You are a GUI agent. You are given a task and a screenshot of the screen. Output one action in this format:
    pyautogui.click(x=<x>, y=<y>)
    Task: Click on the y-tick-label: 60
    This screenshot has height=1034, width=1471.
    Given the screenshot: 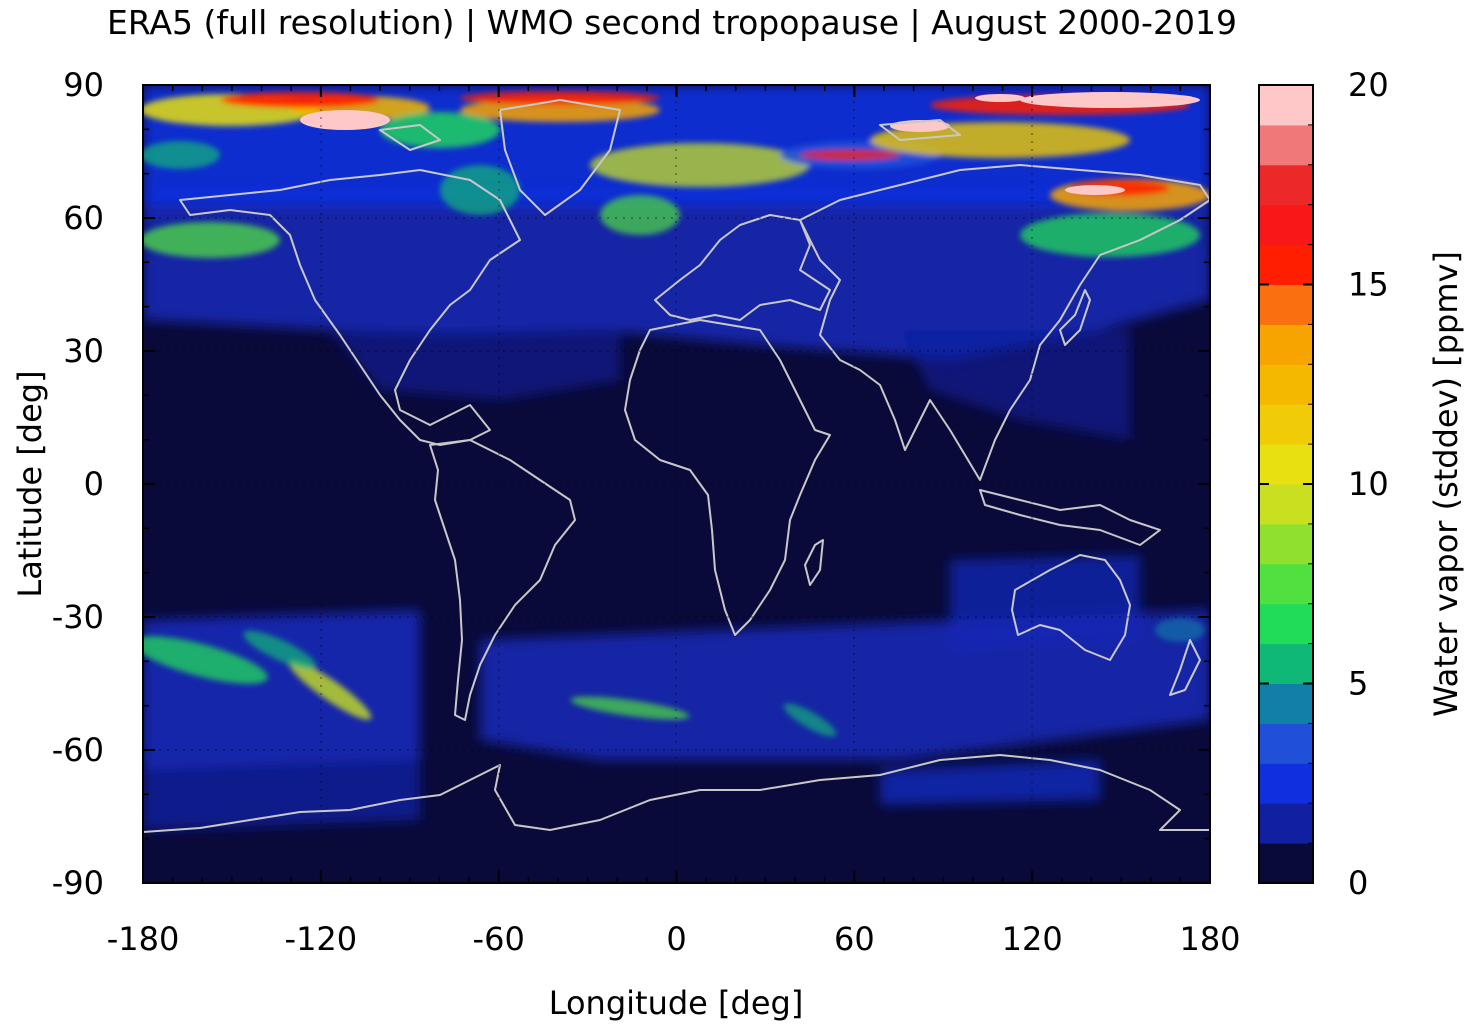 What is the action you would take?
    pyautogui.click(x=83, y=218)
    